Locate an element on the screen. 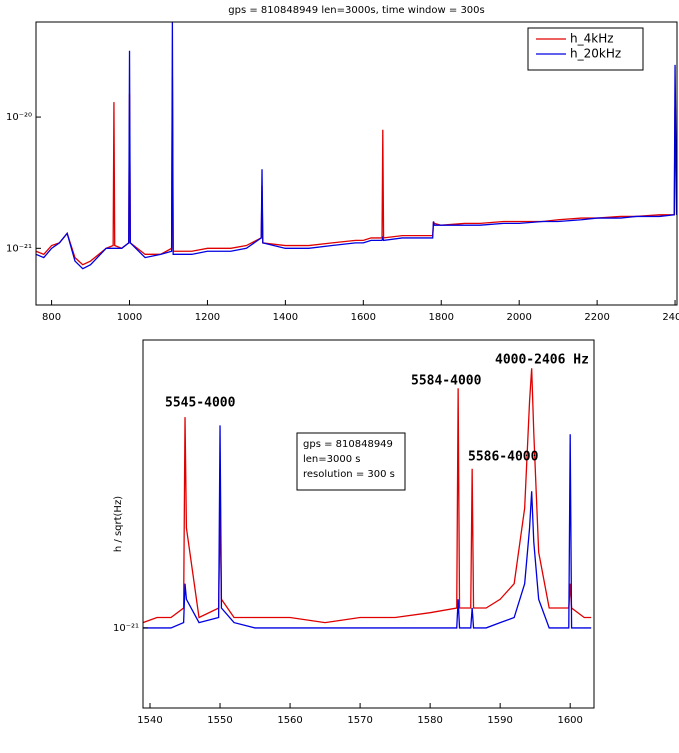 The image size is (679, 753). x-tick-label: 800 is located at coordinates (51, 317).